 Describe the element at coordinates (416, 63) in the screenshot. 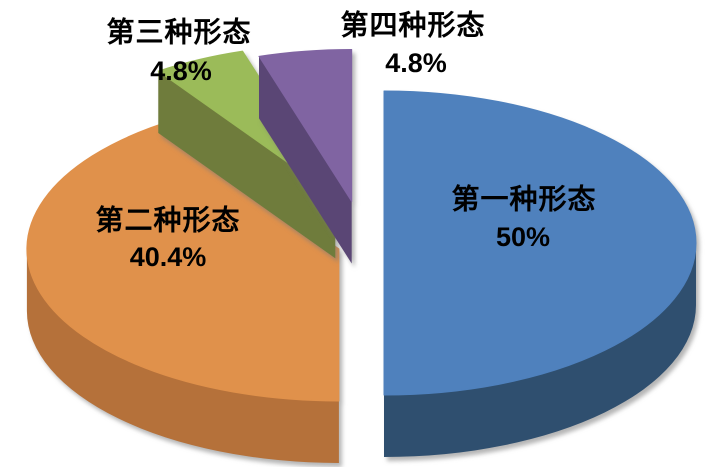

I see `slice-4-value-label: 4.8%` at that location.